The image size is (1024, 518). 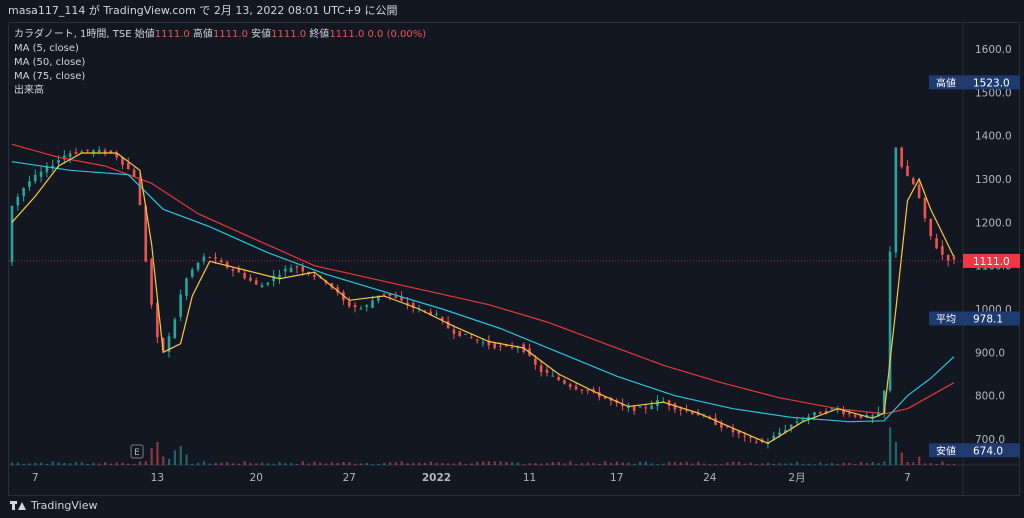 I want to click on legend-volume: 出来高, so click(x=29, y=90).